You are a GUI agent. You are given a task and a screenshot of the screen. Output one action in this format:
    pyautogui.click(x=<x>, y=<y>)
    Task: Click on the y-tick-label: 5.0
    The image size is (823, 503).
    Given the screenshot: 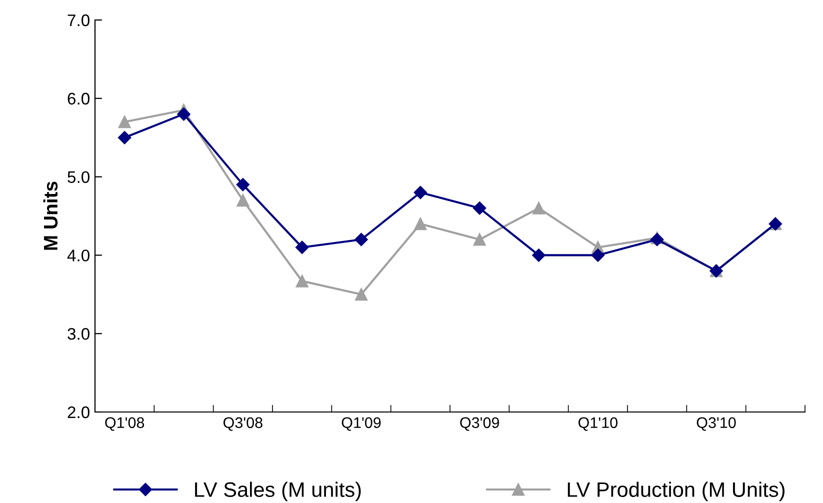 What is the action you would take?
    pyautogui.click(x=79, y=177)
    